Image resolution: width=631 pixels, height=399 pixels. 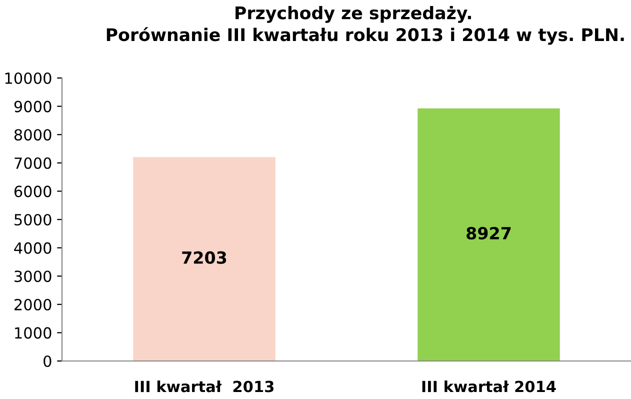 I want to click on chart-title: Przychody ze sprzedaży. Porównanie III kwartału roku 2013 i 2014 w tys. PLN., so click(x=365, y=25).